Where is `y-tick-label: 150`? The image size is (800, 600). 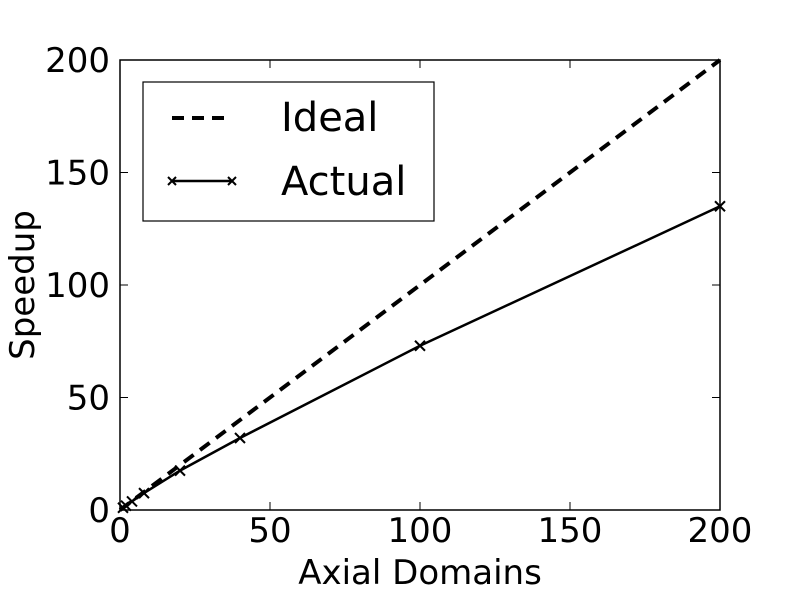
y-tick-label: 150 is located at coordinates (77, 174).